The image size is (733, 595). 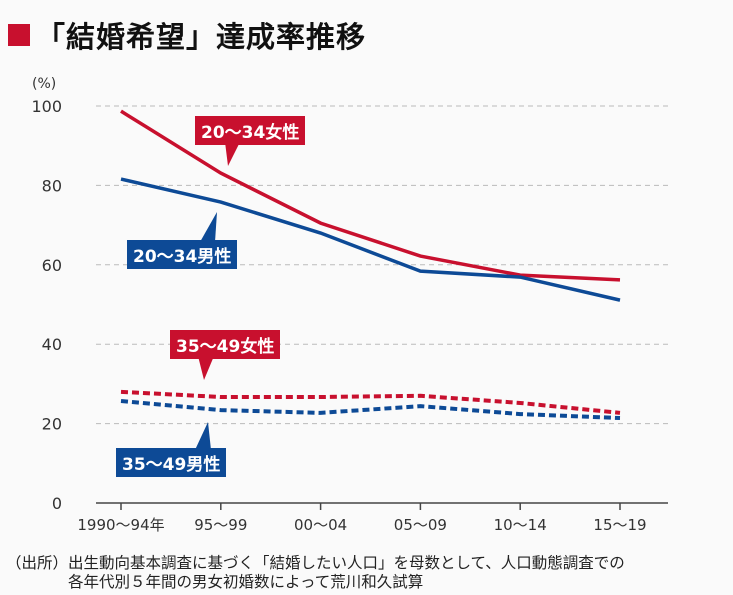 I want to click on y-axis-unit: (%), so click(x=44, y=84).